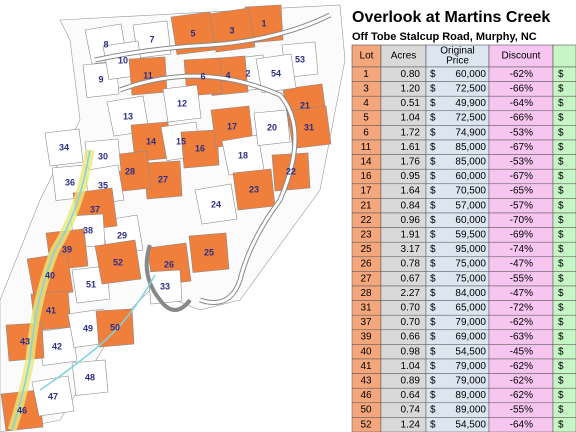 The height and width of the screenshot is (432, 576). Describe the element at coordinates (451, 17) in the screenshot. I see `title: Overlook at Martins Creek` at that location.